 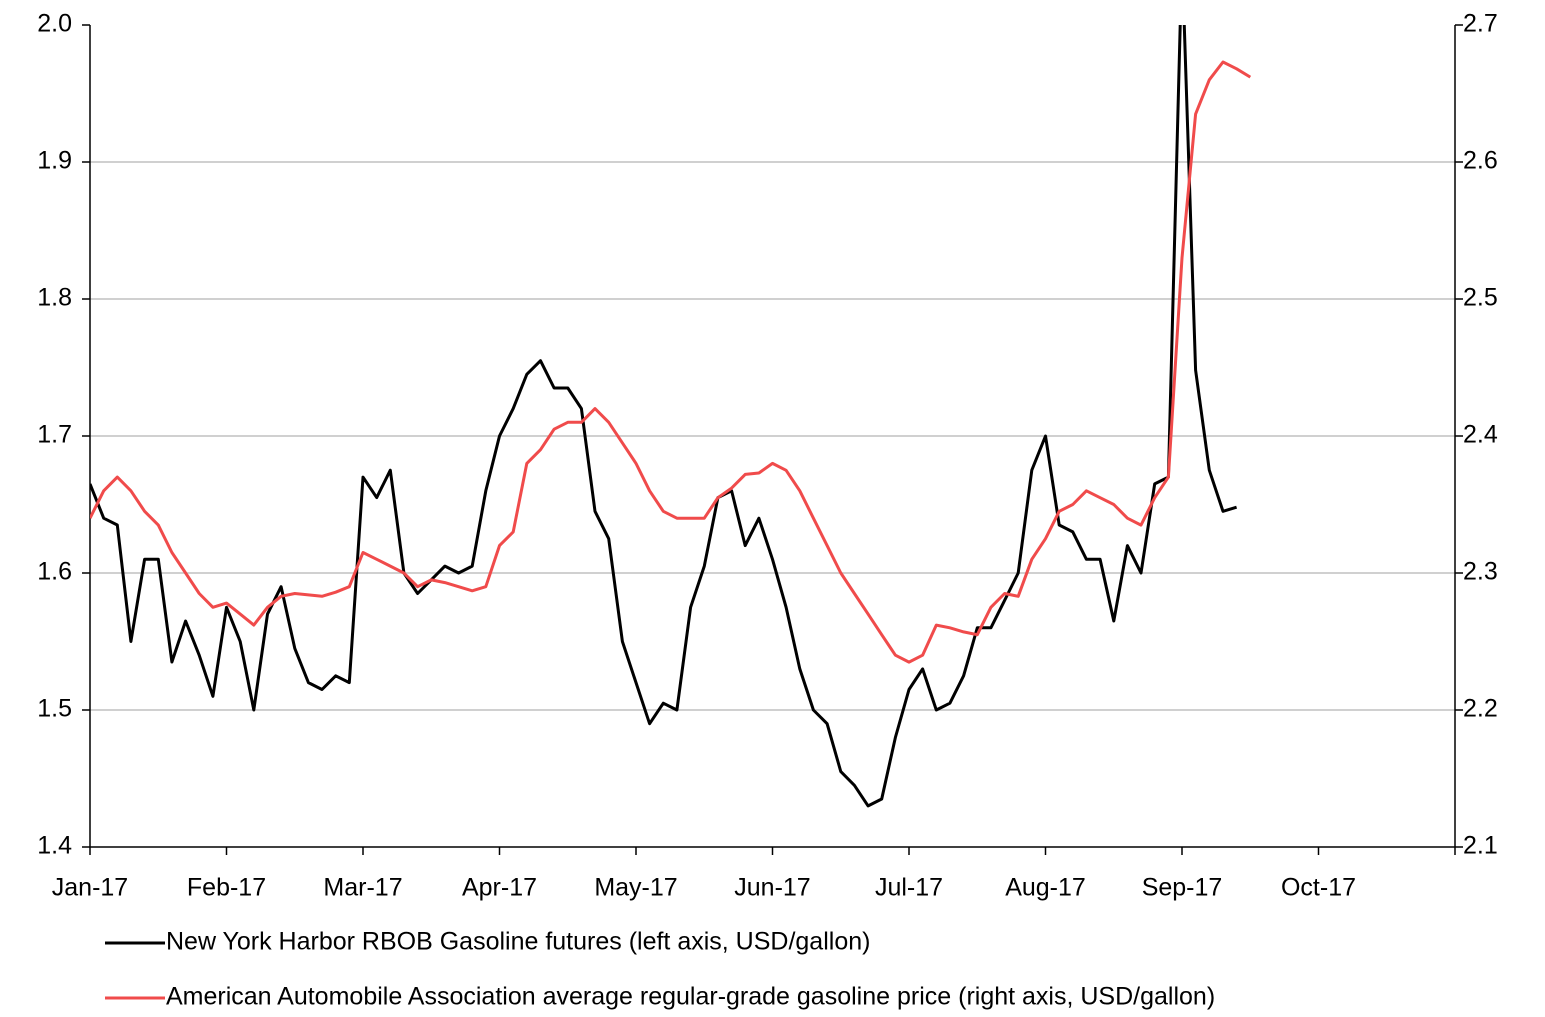 What do you see at coordinates (362, 888) in the screenshot?
I see `x-tick-label: Mar-17` at bounding box center [362, 888].